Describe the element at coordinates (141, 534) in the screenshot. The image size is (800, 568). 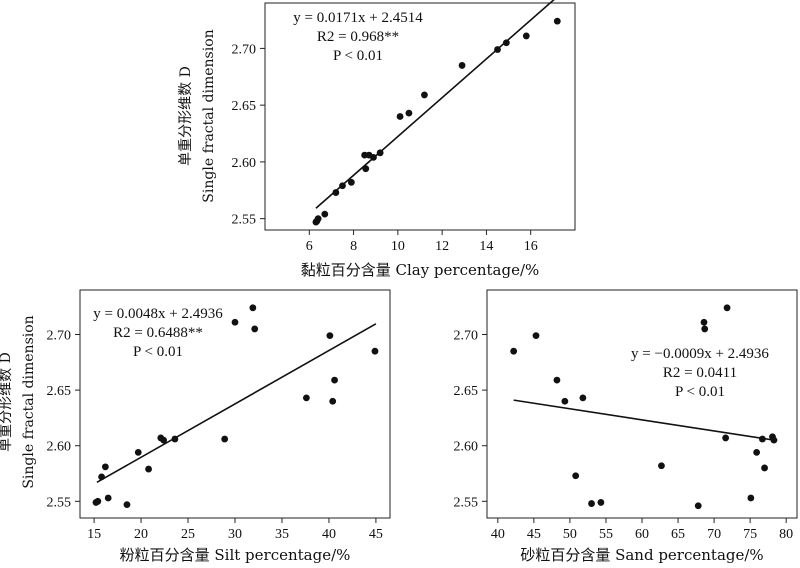
I see `x-tick-label: 20` at that location.